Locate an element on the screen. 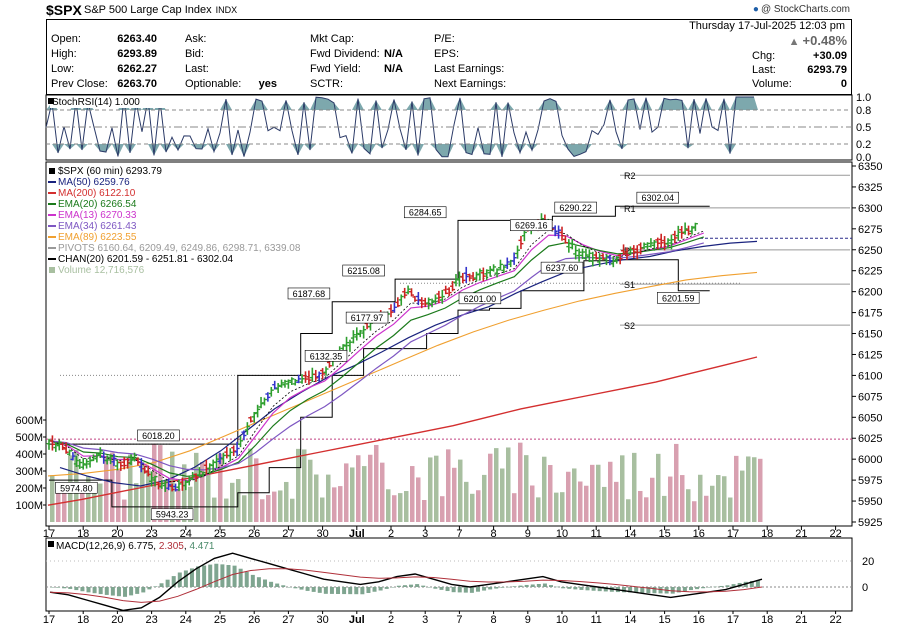 The width and height of the screenshot is (900, 627). volume-bars is located at coordinates (406, 482).